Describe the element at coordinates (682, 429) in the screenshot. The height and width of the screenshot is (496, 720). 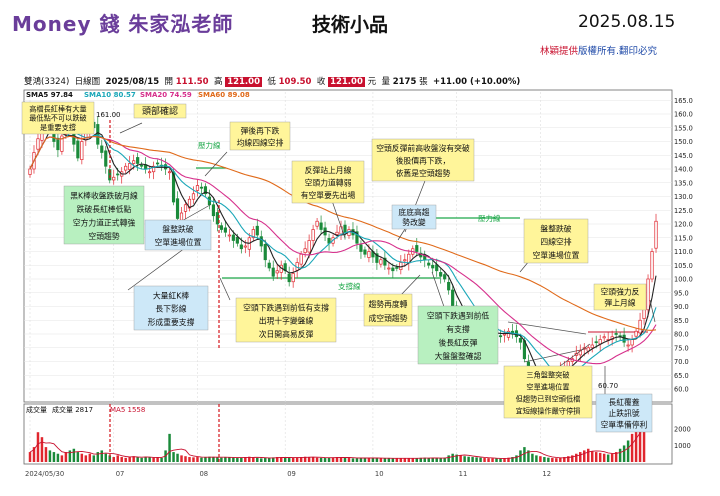
I see `volume-tick-label: 2000` at that location.